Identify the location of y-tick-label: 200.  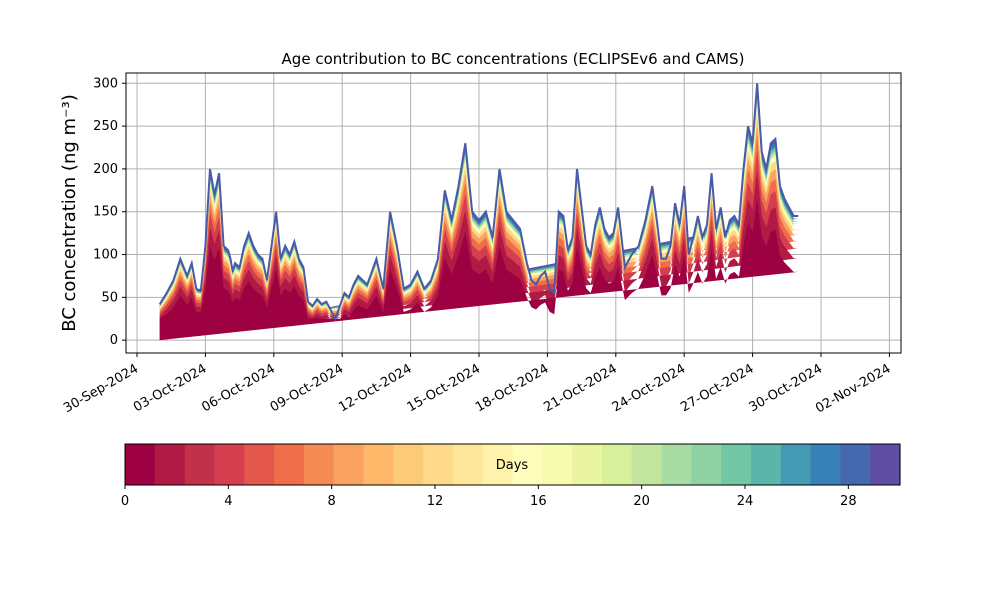
(105, 169).